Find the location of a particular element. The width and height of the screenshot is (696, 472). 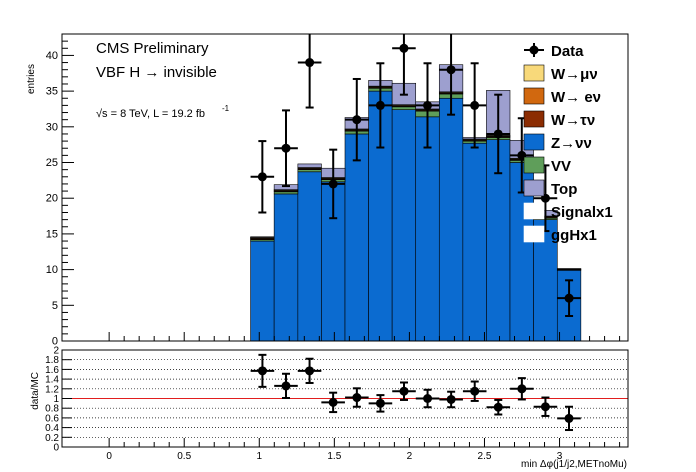

legend-swatch-Zvv is located at coordinates (534, 142).